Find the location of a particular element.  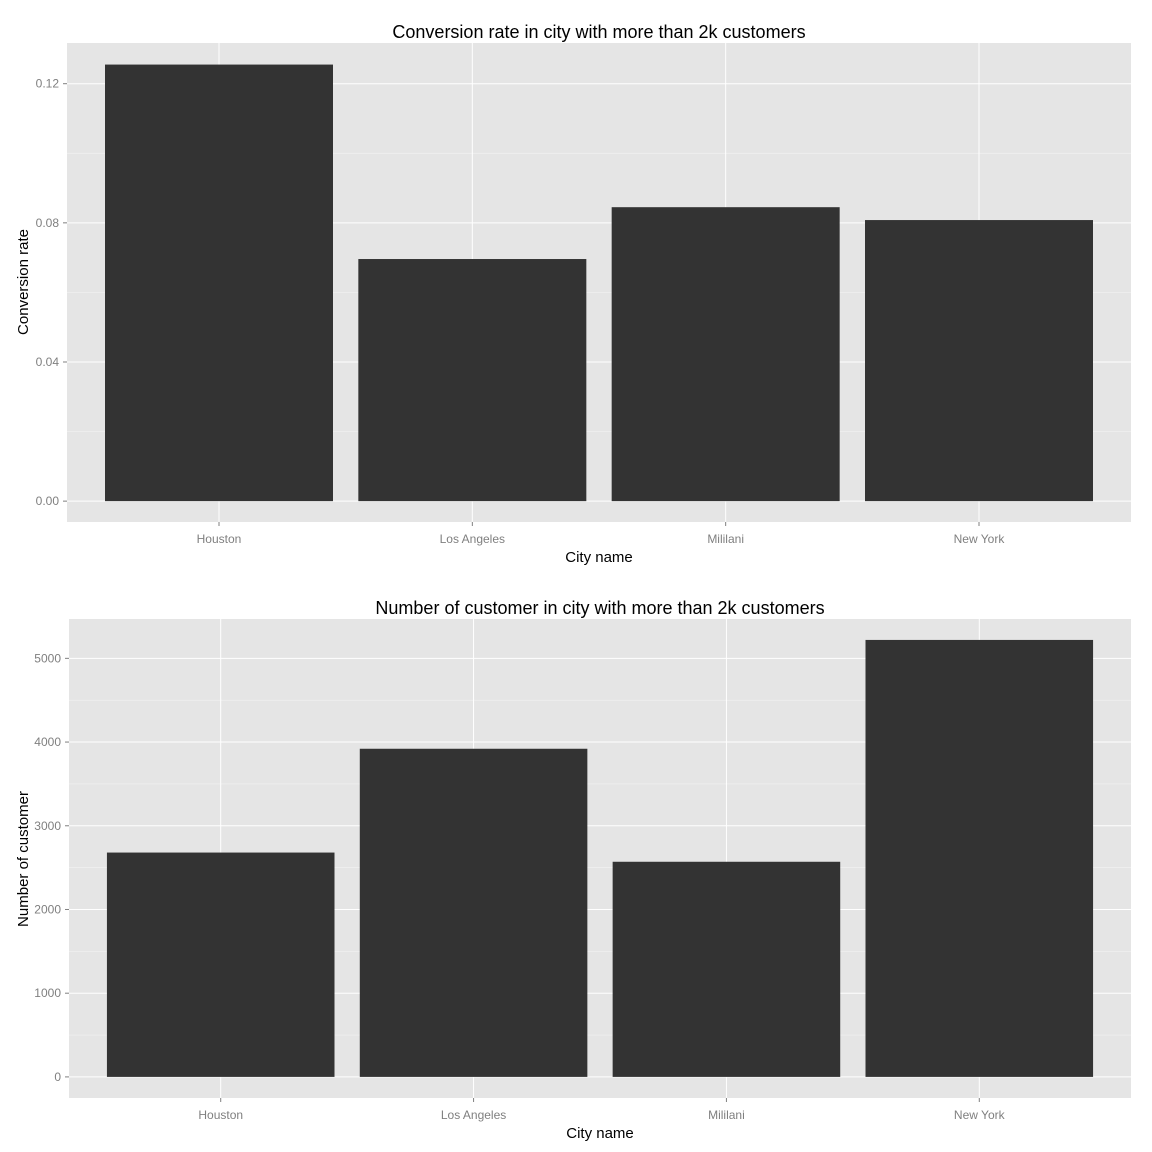

customer-count-x-ticks: Houston Los Angeles Mililani New York is located at coordinates (602, 1110).